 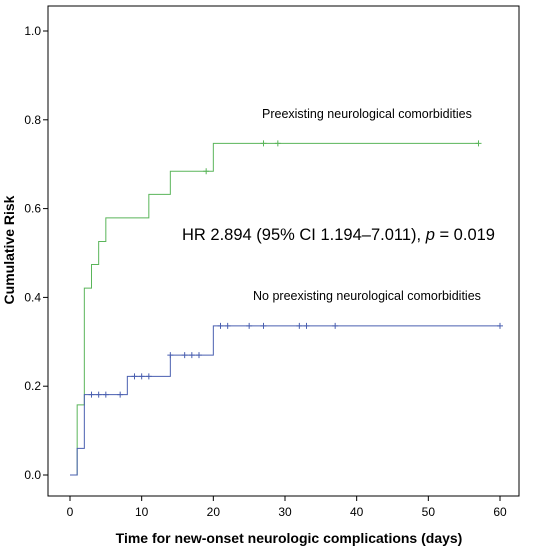 I want to click on x-tick-label: 0, so click(x=70, y=512).